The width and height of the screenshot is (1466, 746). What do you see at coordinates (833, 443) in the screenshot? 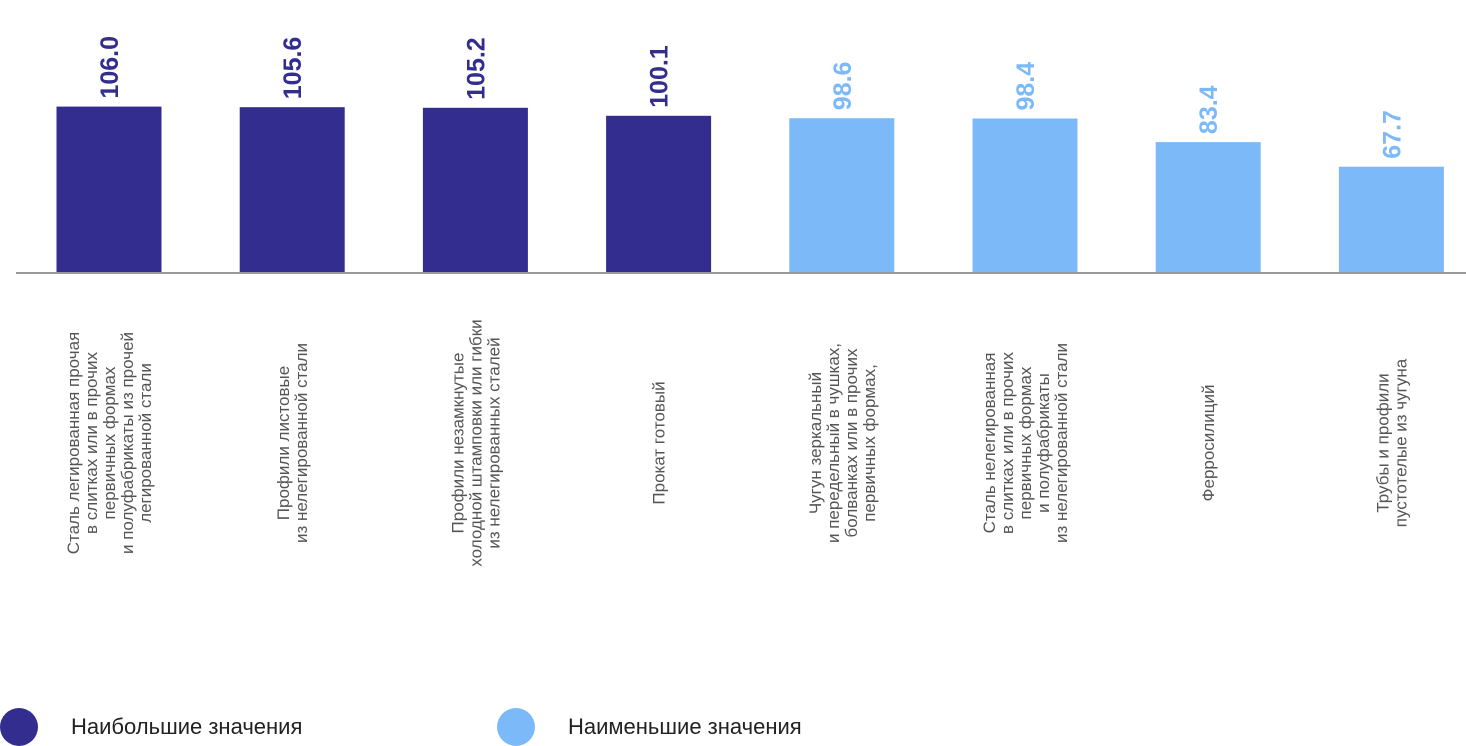
I see `svg-text: и передельный в чушках,` at bounding box center [833, 443].